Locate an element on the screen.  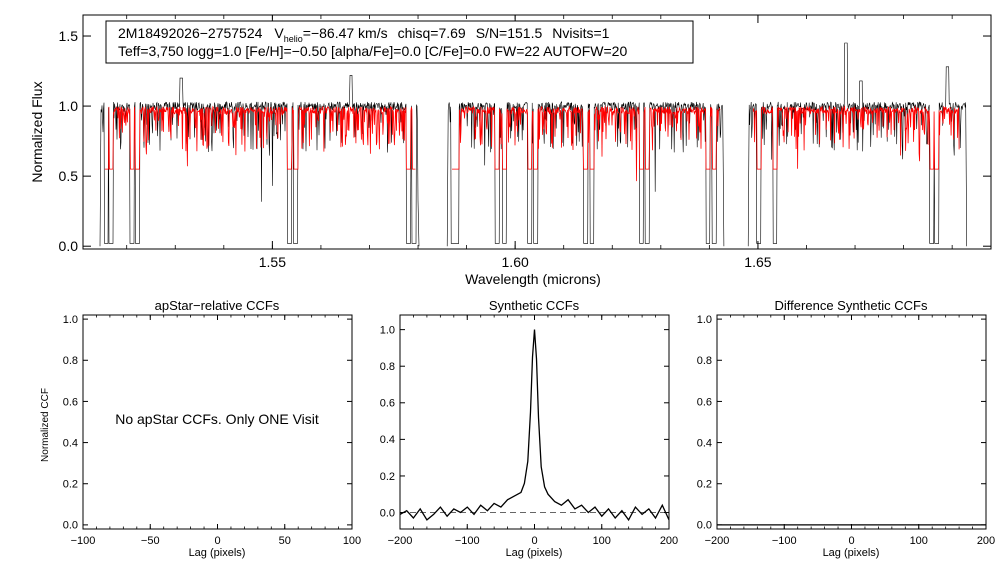
legend-snr: S/N=151.5 is located at coordinates (509, 33).